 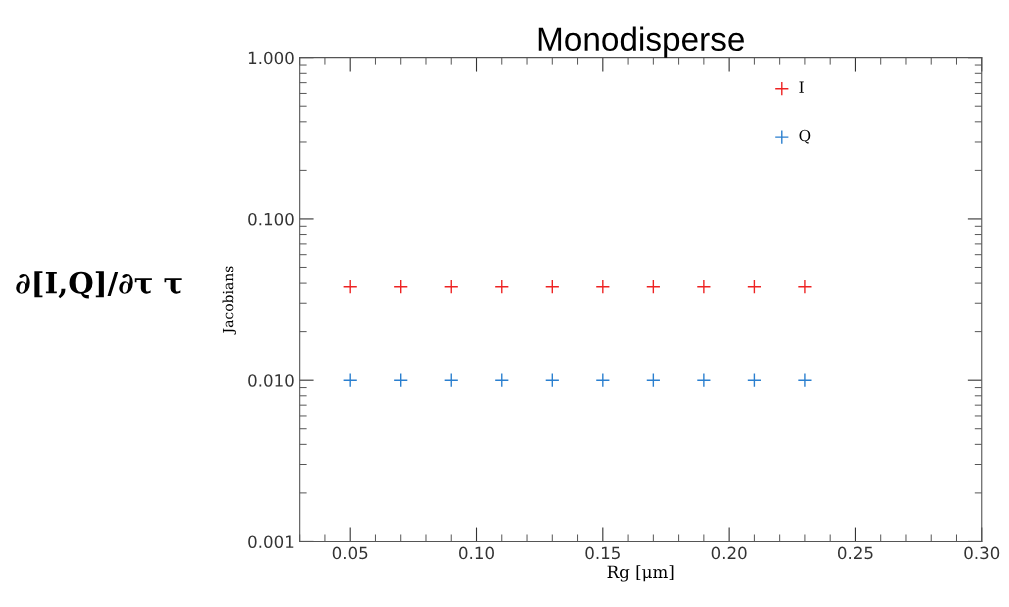 I want to click on x-tick-label: 0.20, so click(x=729, y=553).